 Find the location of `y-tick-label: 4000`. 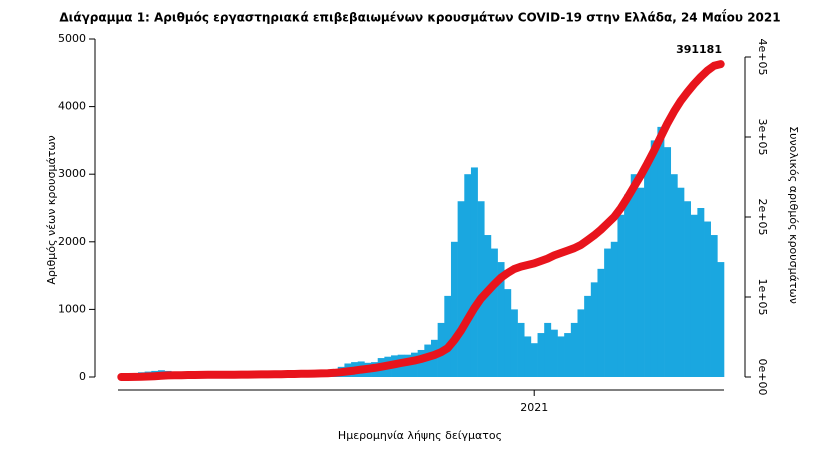

y-tick-label: 4000 is located at coordinates (72, 106).